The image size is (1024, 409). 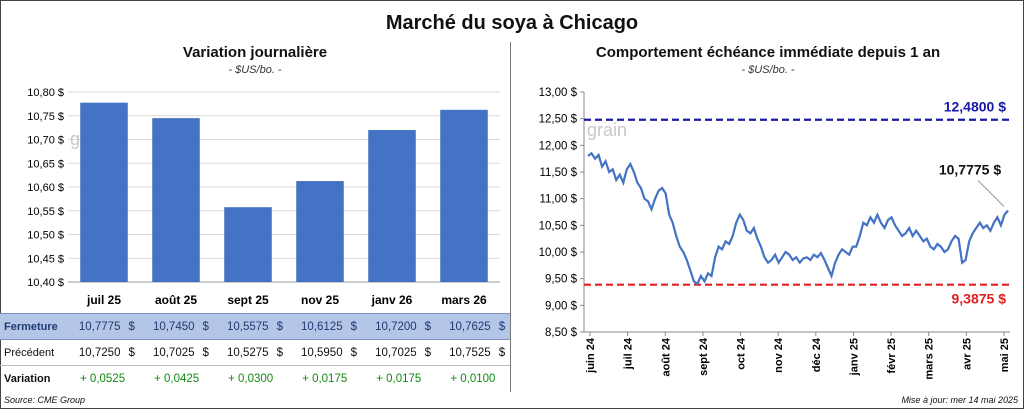 I want to click on line-xtick-label: mai 25, so click(x=1005, y=355).